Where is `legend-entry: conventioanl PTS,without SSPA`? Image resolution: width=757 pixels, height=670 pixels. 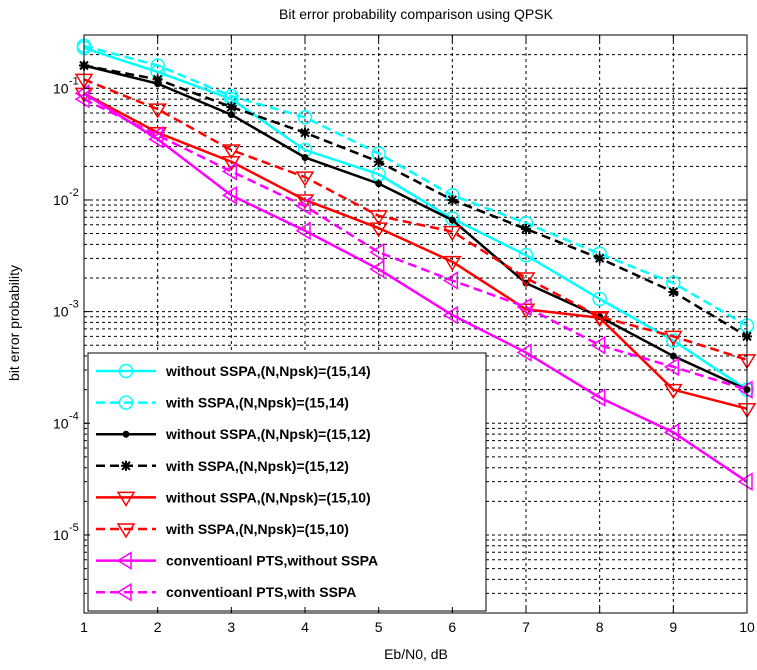
legend-entry: conventioanl PTS,without SSPA is located at coordinates (237, 560).